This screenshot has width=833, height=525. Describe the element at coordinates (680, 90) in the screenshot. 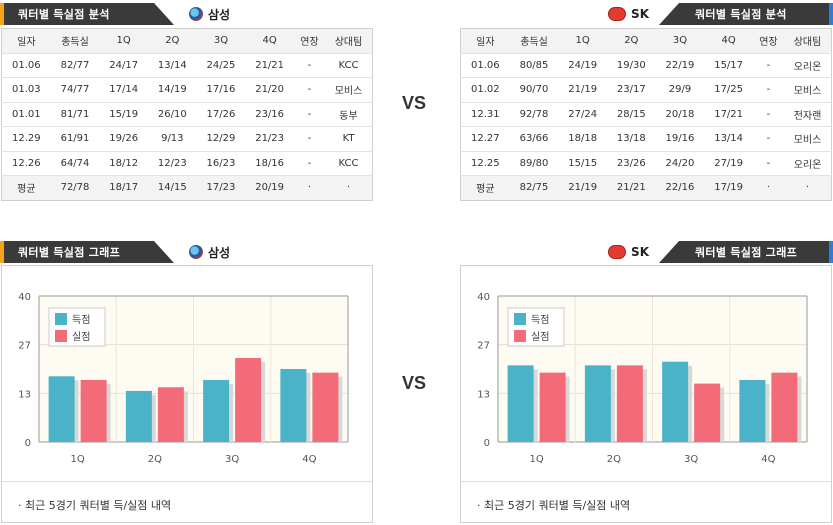

I see `table-cell: 29/9` at that location.